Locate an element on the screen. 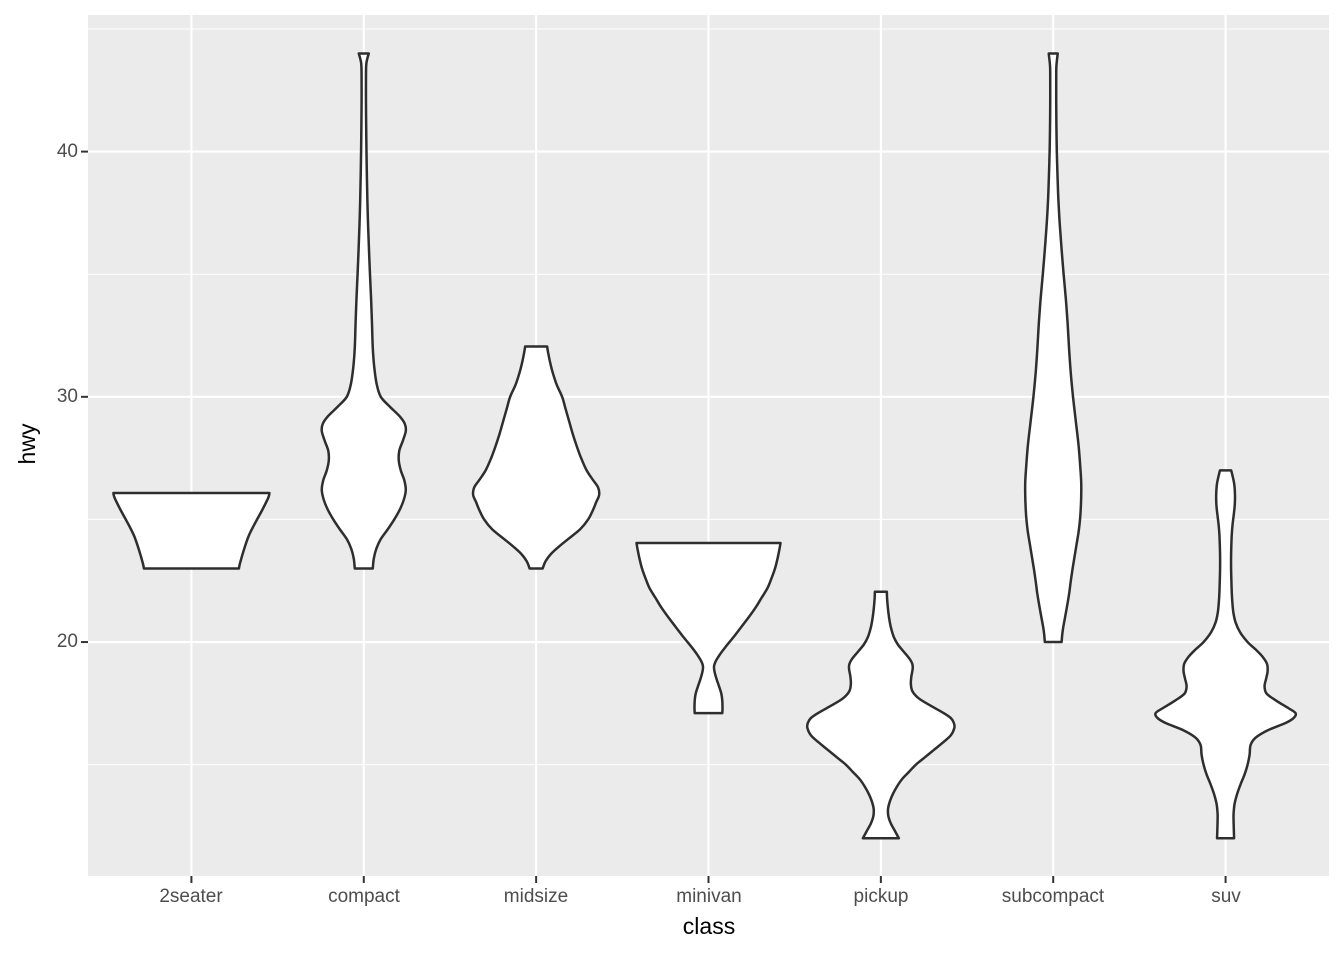  violin-suv is located at coordinates (1226, 654).